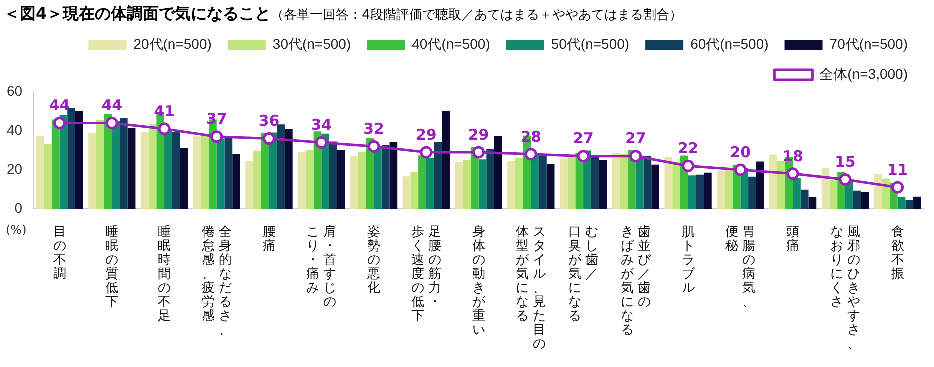  What do you see at coordinates (112, 267) in the screenshot?
I see `x-tick-label: 睡眠の質低下` at bounding box center [112, 267].